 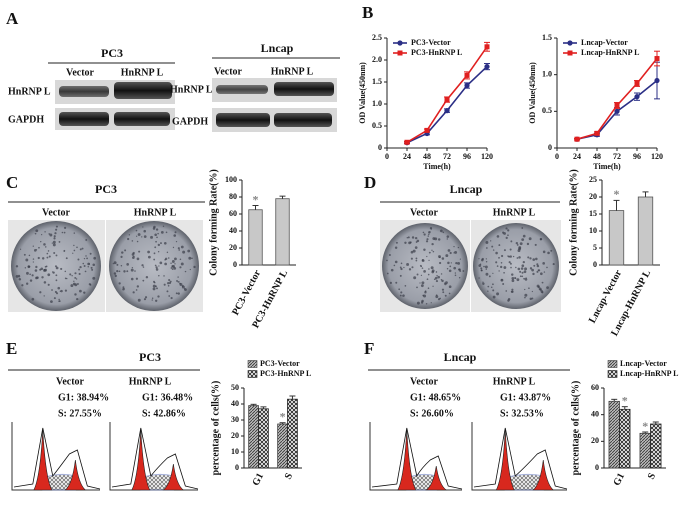 What do you see at coordinates (447, 100) in the screenshot?
I see `marker` at bounding box center [447, 100].